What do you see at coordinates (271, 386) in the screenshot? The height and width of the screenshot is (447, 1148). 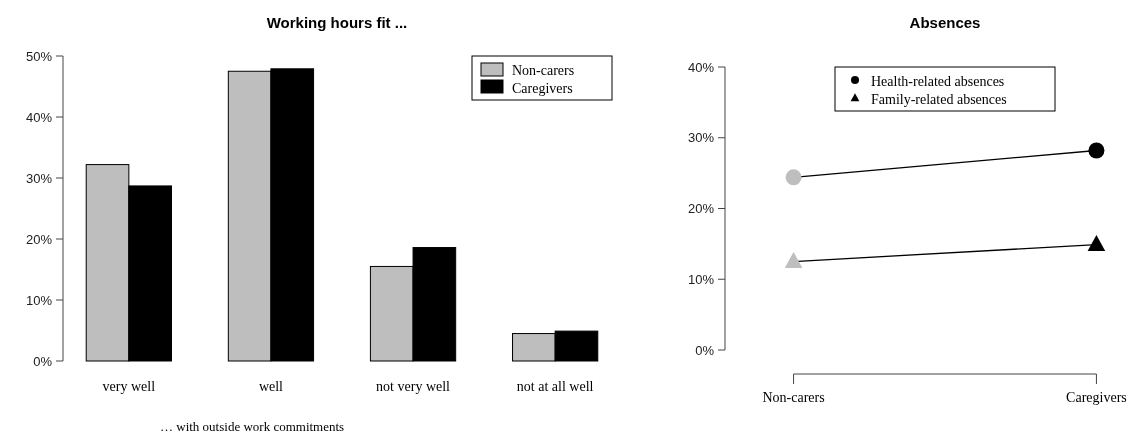 I see `x-tick-label: well` at bounding box center [271, 386].